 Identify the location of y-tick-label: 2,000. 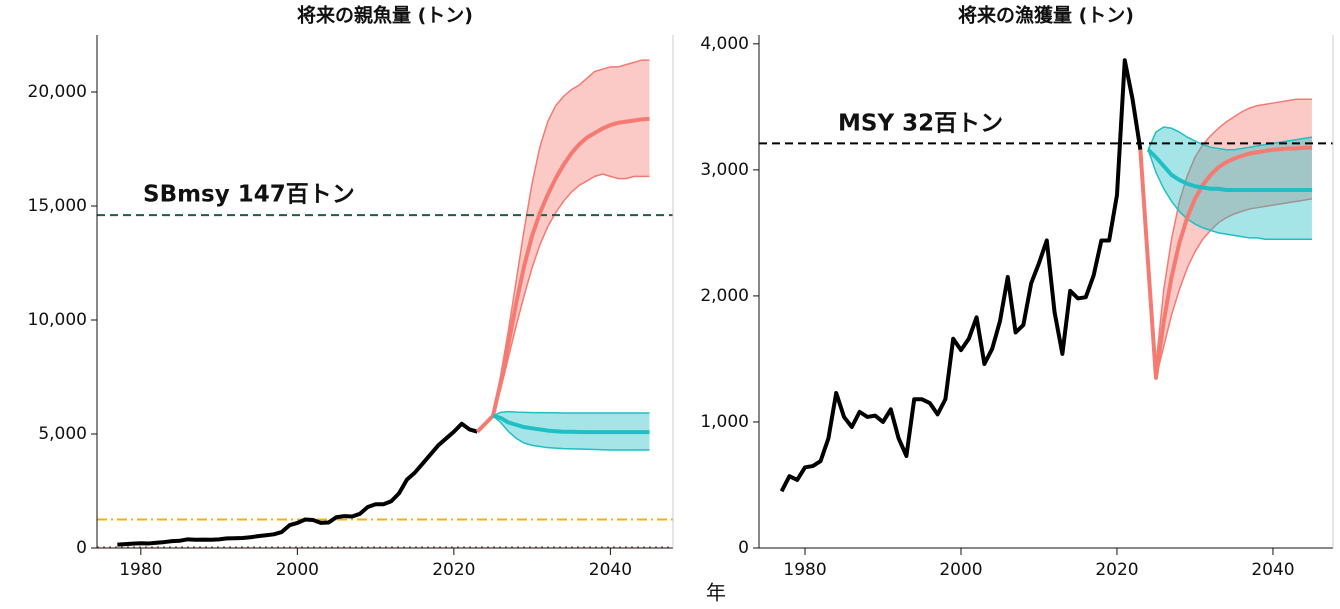
(724, 296).